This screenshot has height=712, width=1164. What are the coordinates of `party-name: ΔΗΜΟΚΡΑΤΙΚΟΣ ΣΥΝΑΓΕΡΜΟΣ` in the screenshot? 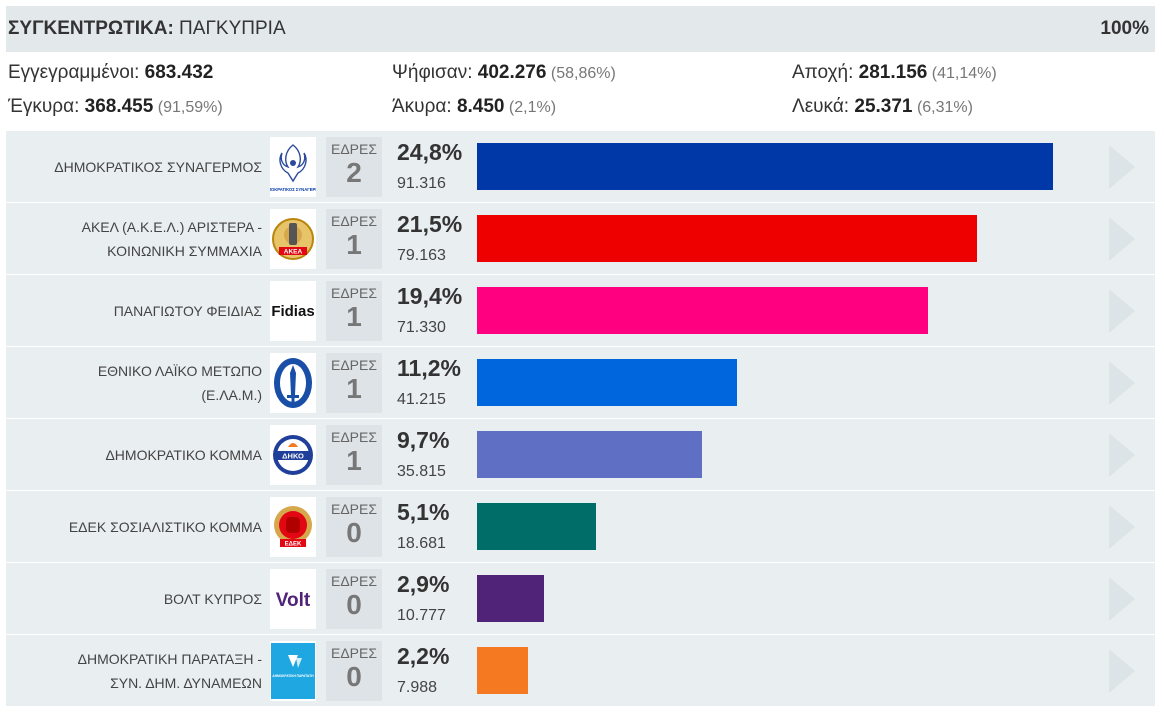 It's located at (132, 167).